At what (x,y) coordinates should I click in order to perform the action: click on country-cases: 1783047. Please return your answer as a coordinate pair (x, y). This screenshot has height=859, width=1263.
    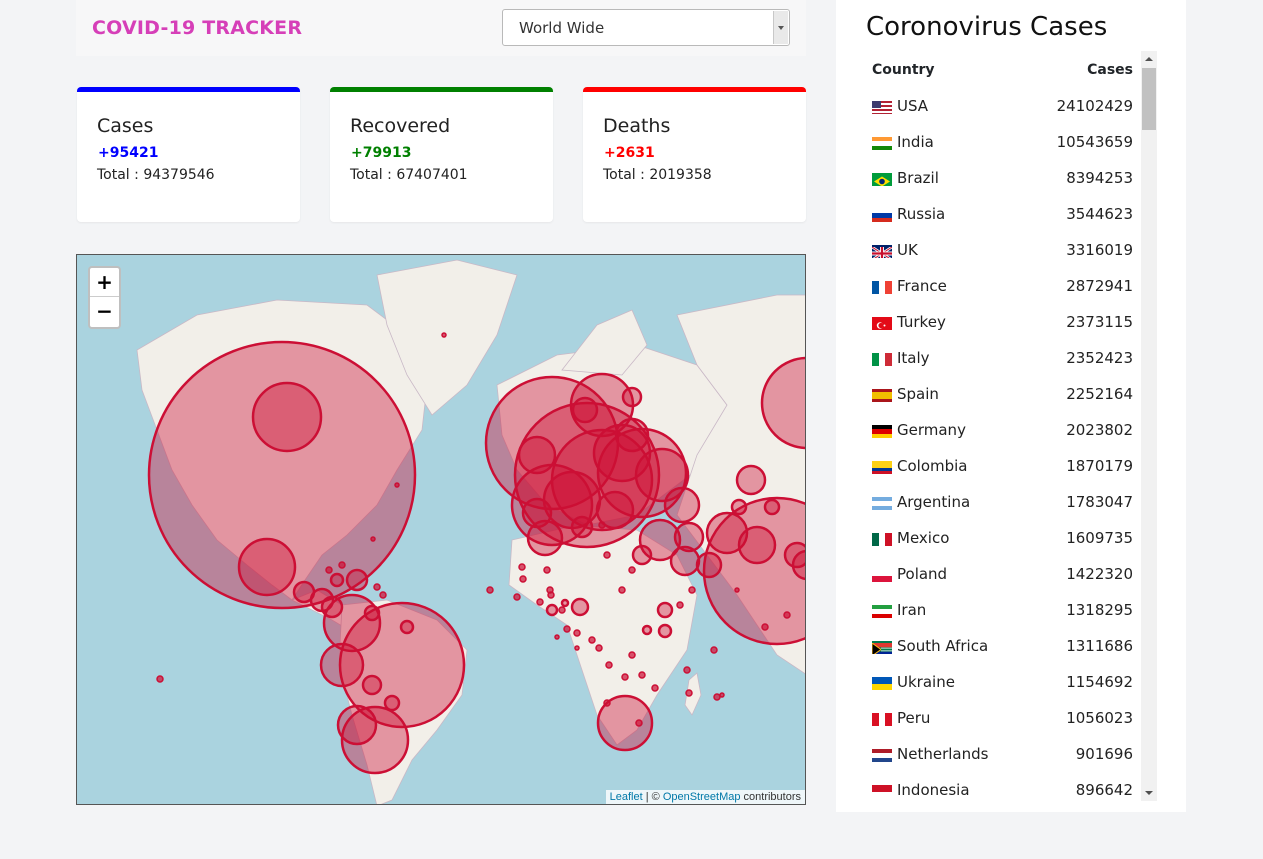
    Looking at the image, I should click on (1099, 502).